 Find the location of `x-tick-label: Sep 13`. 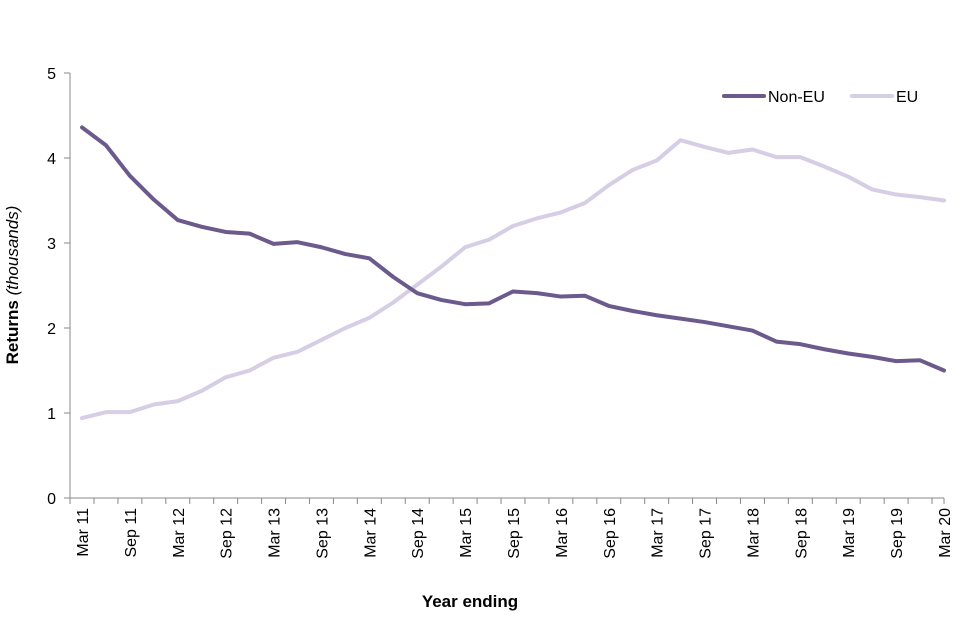

x-tick-label: Sep 13 is located at coordinates (322, 533).